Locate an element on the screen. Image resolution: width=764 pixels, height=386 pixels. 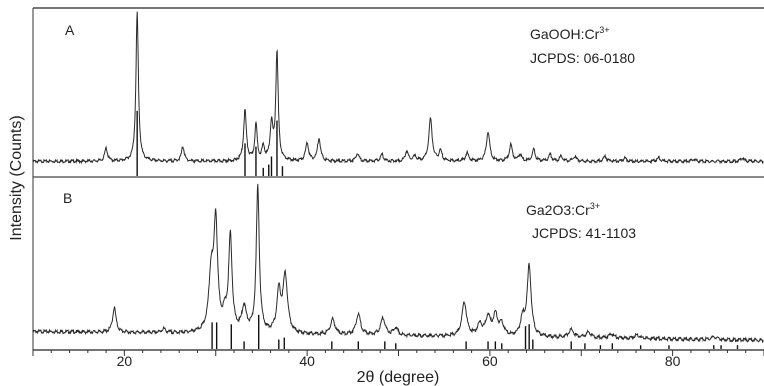
panel-b-compound-name: Ga2O3:Cr is located at coordinates (558, 210).